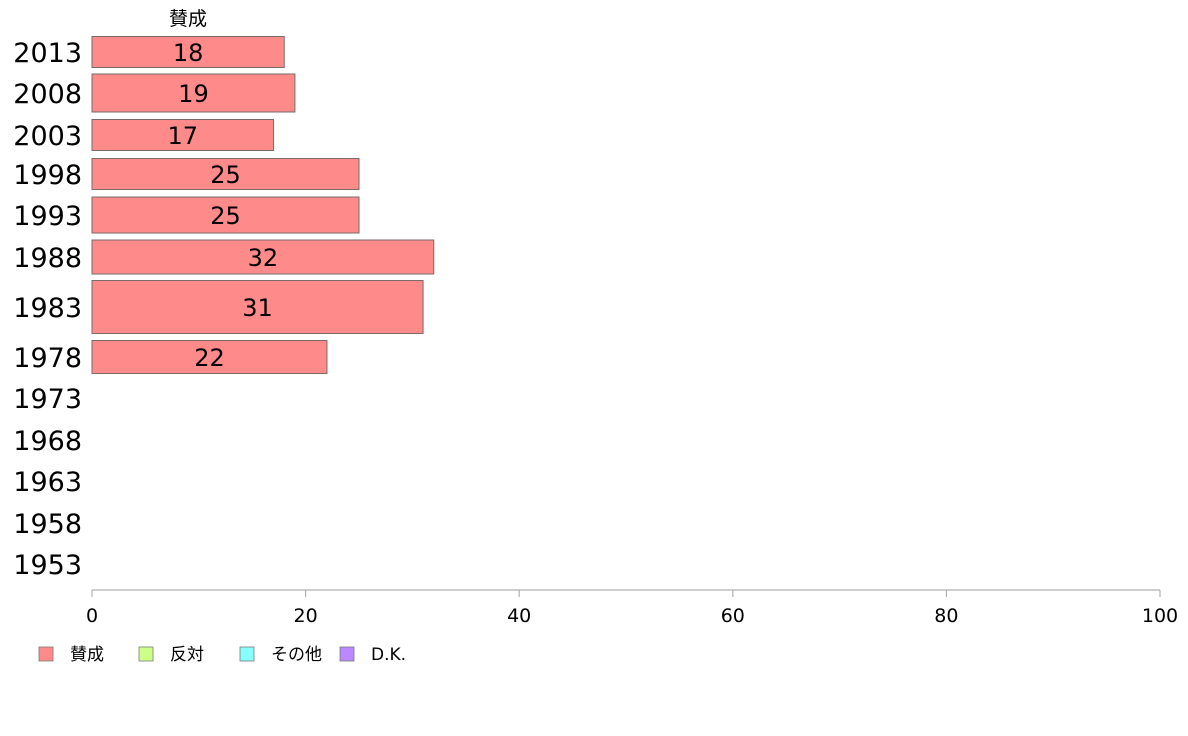 This screenshot has width=1188, height=736. What do you see at coordinates (47, 216) in the screenshot?
I see `year-label: 1993` at bounding box center [47, 216].